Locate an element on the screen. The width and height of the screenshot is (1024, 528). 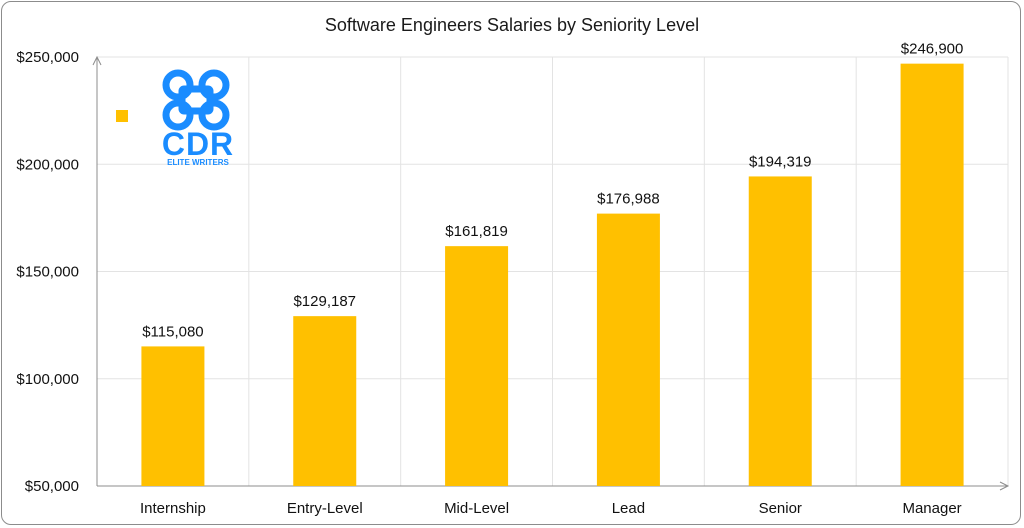
legend-swatch is located at coordinates (122, 116).